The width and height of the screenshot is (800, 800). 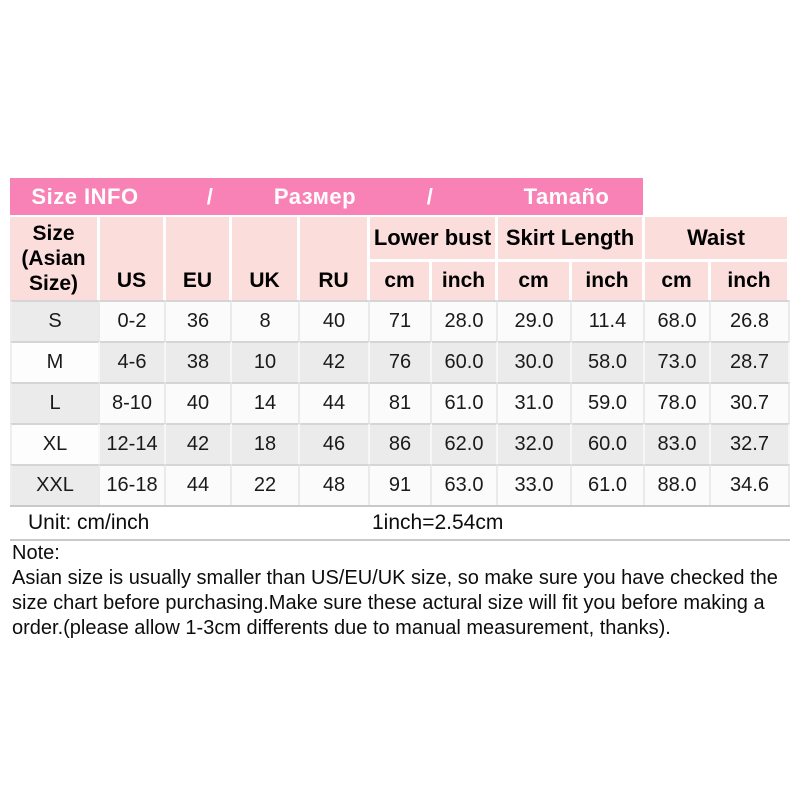 What do you see at coordinates (36, 553) in the screenshot?
I see `note-title: Note:` at bounding box center [36, 553].